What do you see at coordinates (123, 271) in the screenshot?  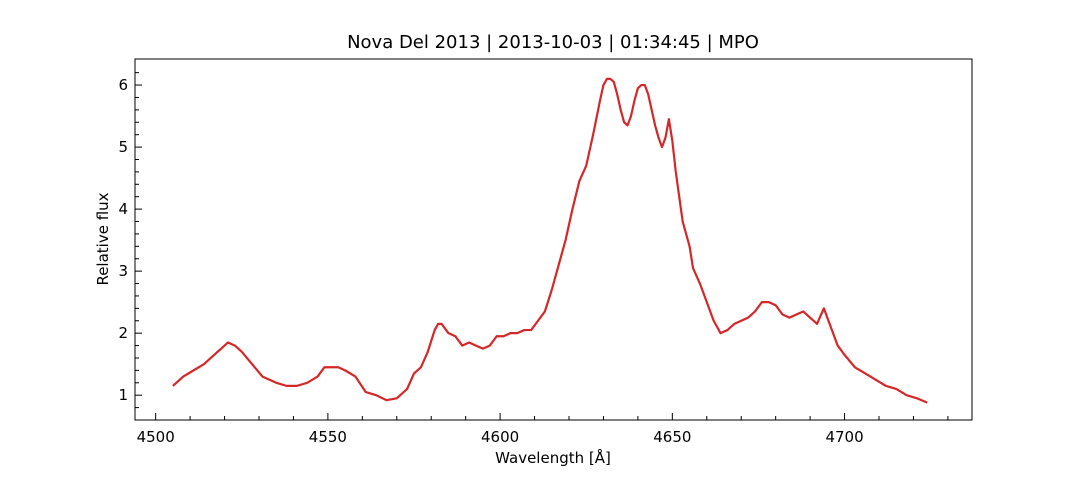 I see `y-tick-label: 3` at bounding box center [123, 271].